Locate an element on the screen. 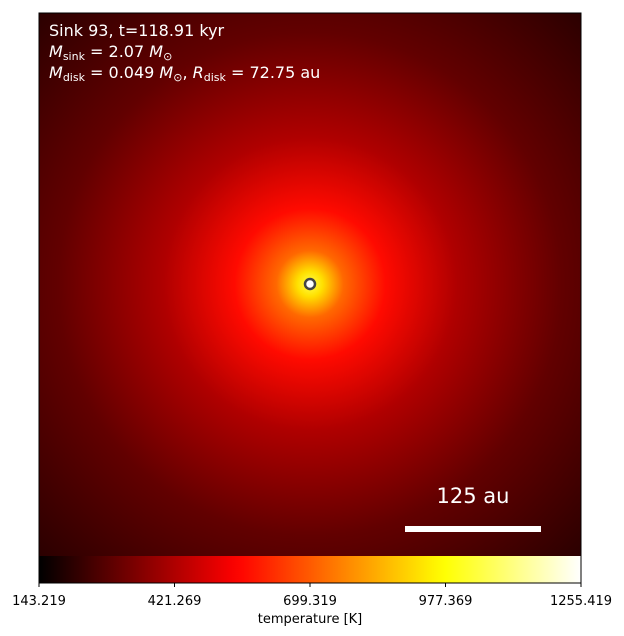 Image resolution: width=624 pixels, height=636 pixels. scale-bar-label: 125 au is located at coordinates (473, 496).